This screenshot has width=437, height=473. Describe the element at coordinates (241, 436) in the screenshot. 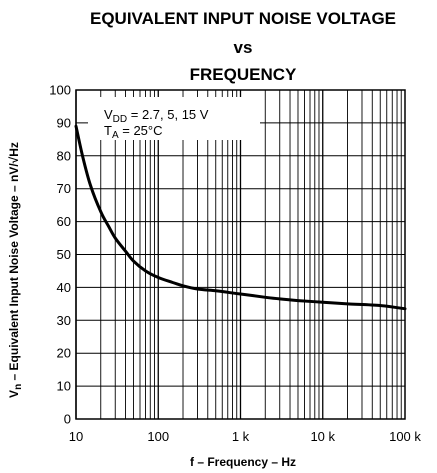

I see `x-tick-label: 1 k` at that location.